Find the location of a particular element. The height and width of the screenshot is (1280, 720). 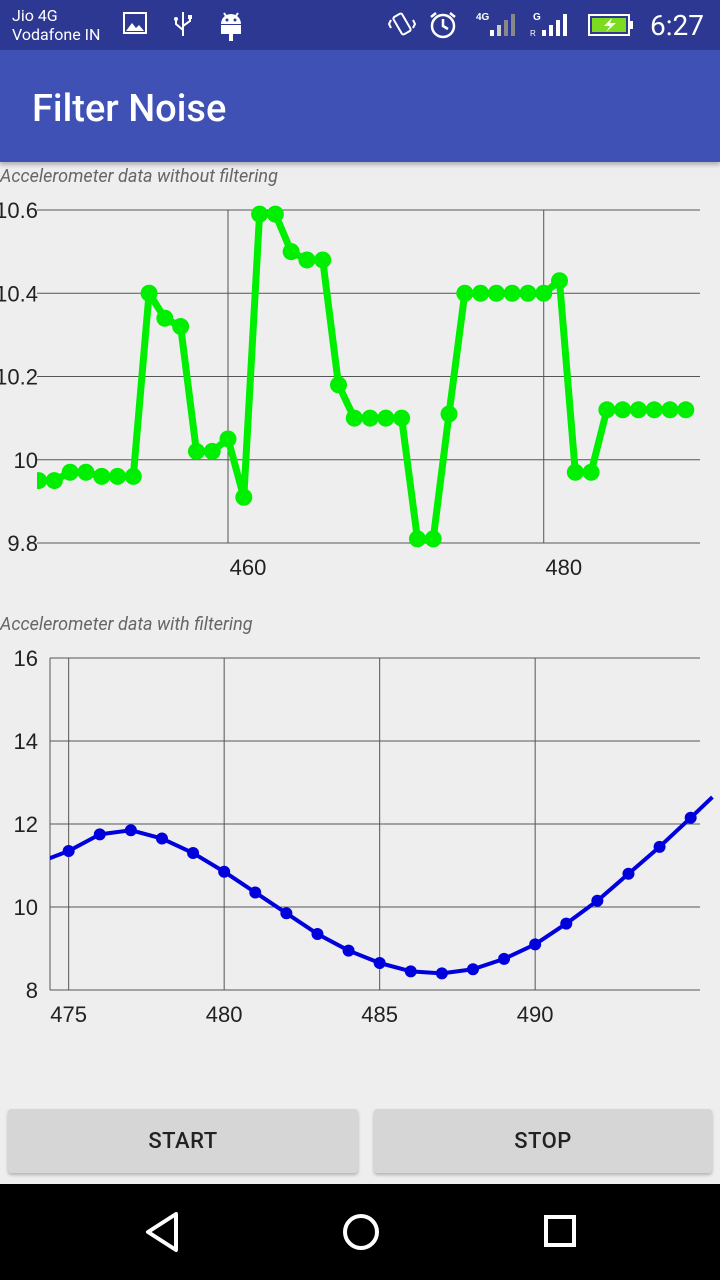

y-tick-label: 9.8 is located at coordinates (22, 543).